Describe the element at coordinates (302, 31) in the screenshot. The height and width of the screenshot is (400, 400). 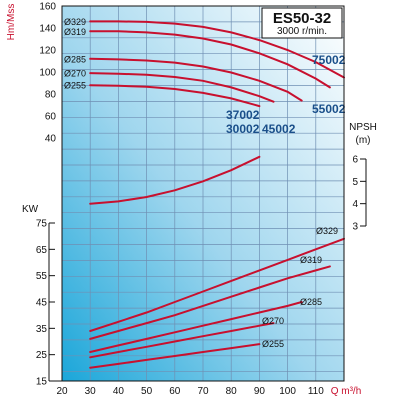
I see `chart-subtitle: 3000 r/min.` at that location.